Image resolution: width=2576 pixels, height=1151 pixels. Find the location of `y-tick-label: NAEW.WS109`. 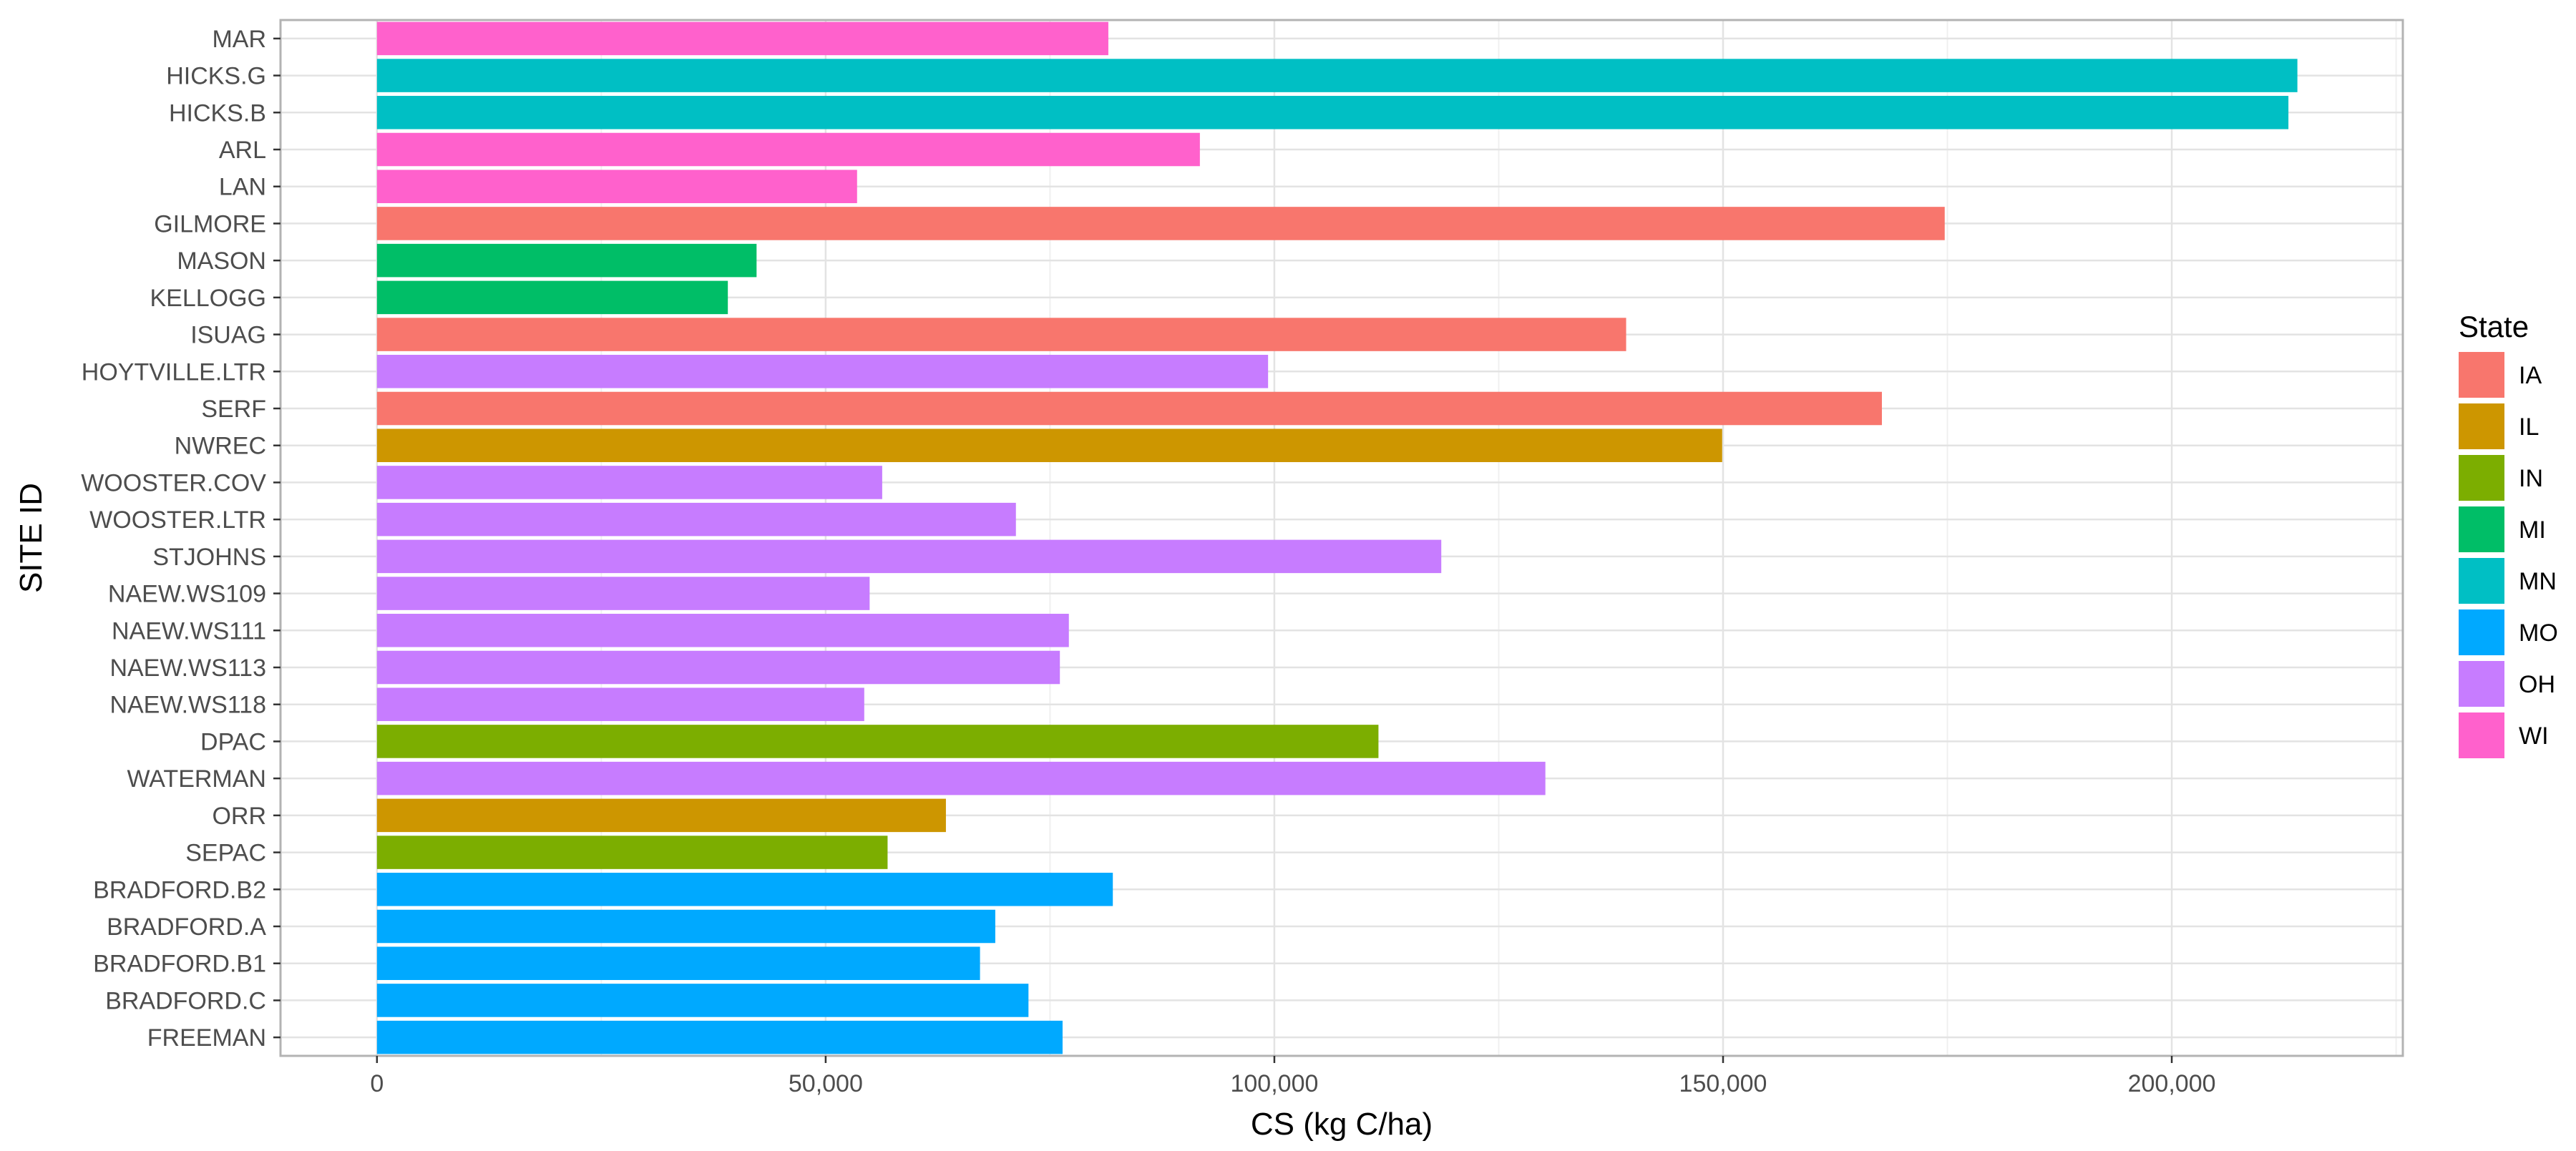

y-tick-label: NAEW.WS109 is located at coordinates (187, 594).